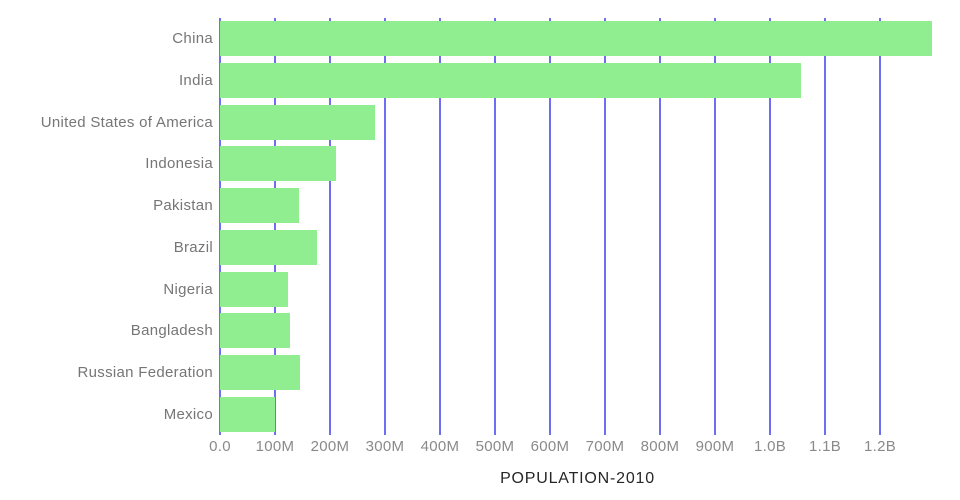 The image size is (960, 500). Describe the element at coordinates (330, 446) in the screenshot. I see `x-tick-label: 200M` at that location.